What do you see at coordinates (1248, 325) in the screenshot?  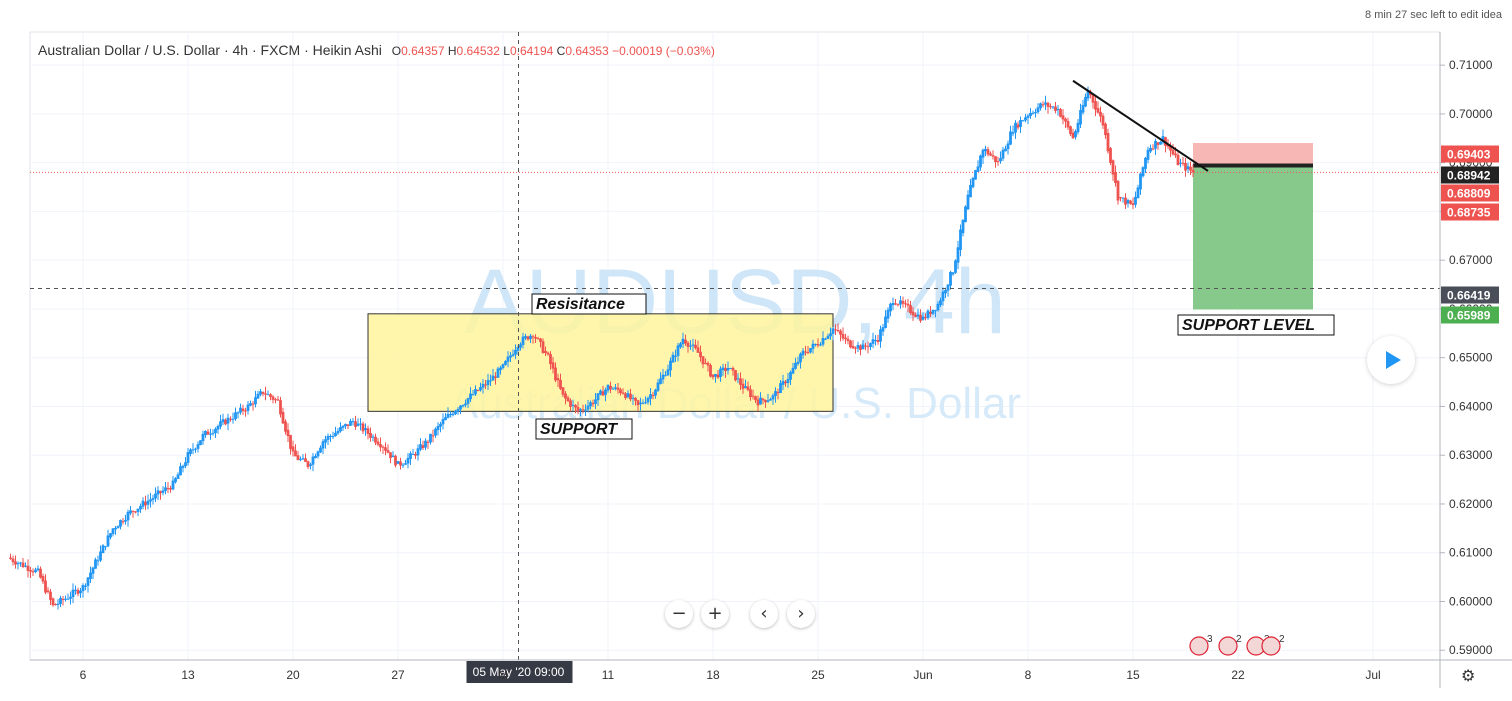 I see `support-level-note-label: SUPPORT LEVEL` at bounding box center [1248, 325].